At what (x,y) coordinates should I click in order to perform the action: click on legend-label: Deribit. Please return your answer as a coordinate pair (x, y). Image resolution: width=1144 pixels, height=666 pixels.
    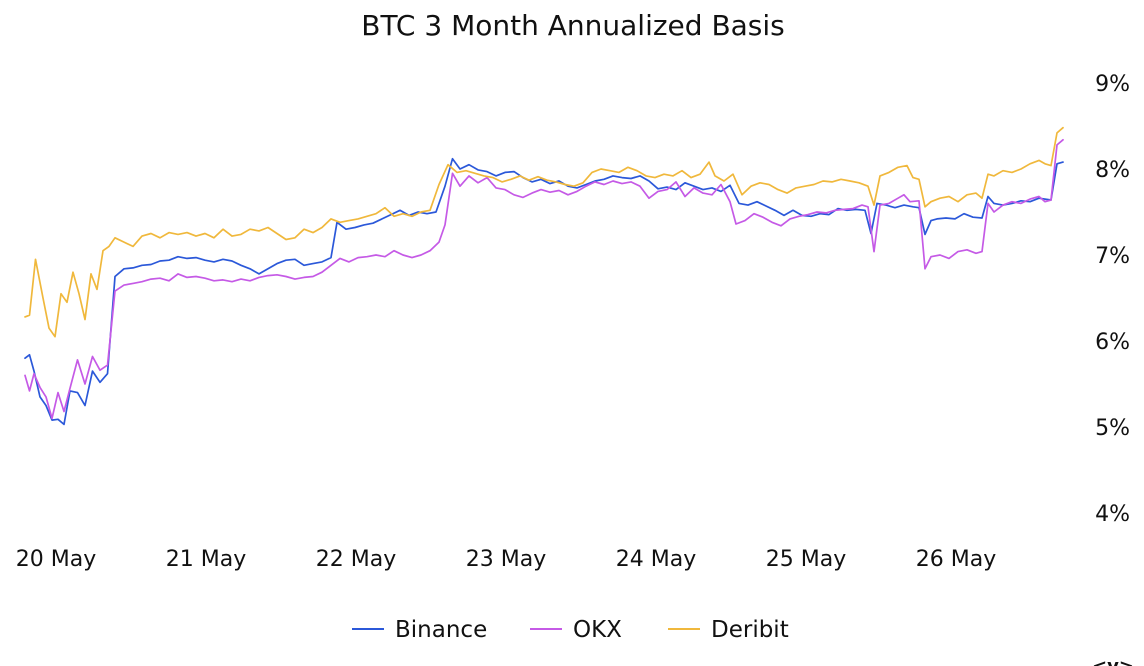
    Looking at the image, I should click on (750, 630).